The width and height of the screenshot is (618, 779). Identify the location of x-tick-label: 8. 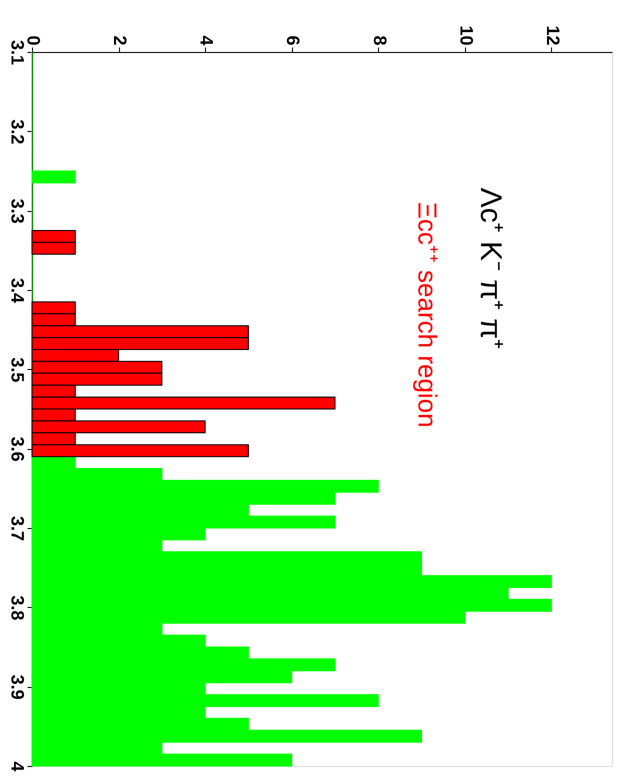
(380, 40).